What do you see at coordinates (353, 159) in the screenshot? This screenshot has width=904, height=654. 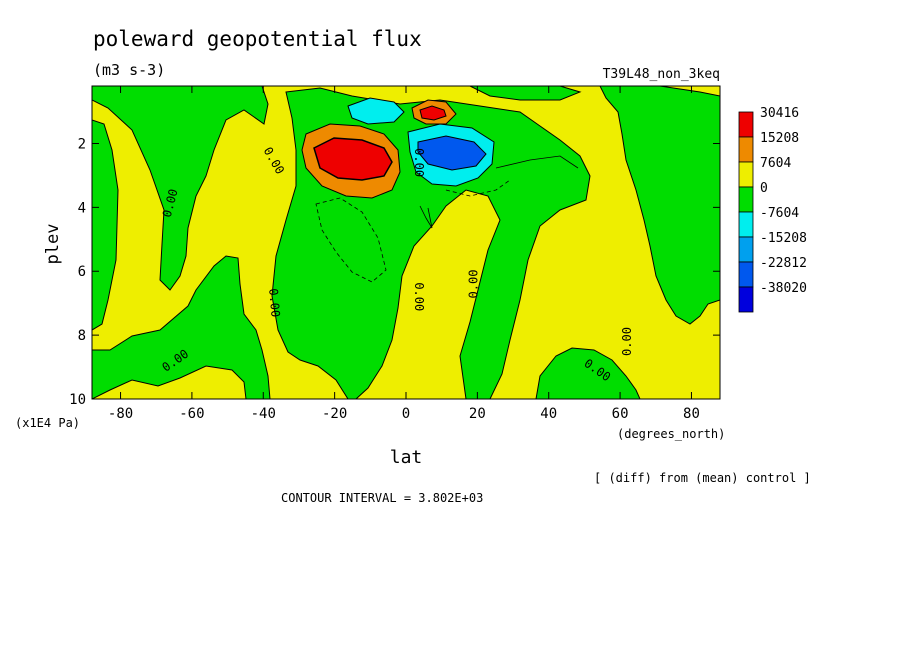 I see `band-red-south-core` at bounding box center [353, 159].